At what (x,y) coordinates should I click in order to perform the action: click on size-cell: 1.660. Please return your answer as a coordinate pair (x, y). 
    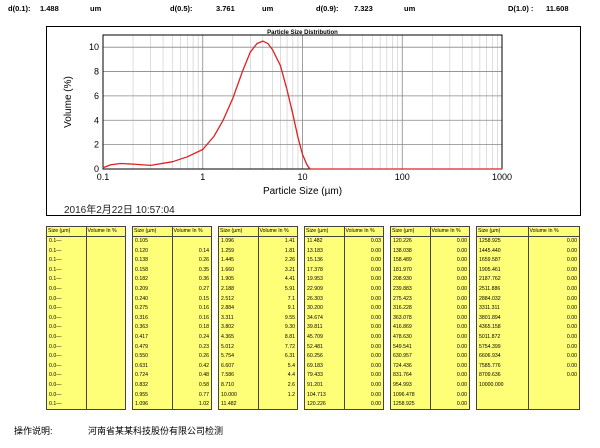
    Looking at the image, I should click on (227, 269).